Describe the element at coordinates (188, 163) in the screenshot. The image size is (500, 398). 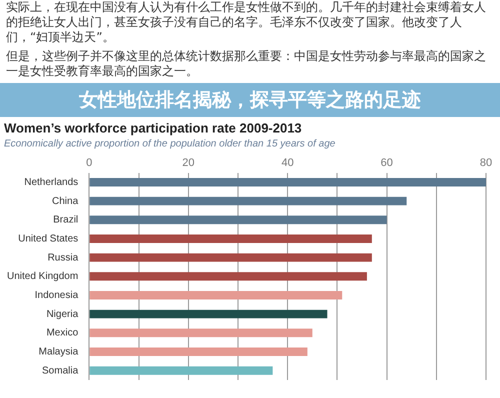
I see `x-tick-label: 20` at that location.